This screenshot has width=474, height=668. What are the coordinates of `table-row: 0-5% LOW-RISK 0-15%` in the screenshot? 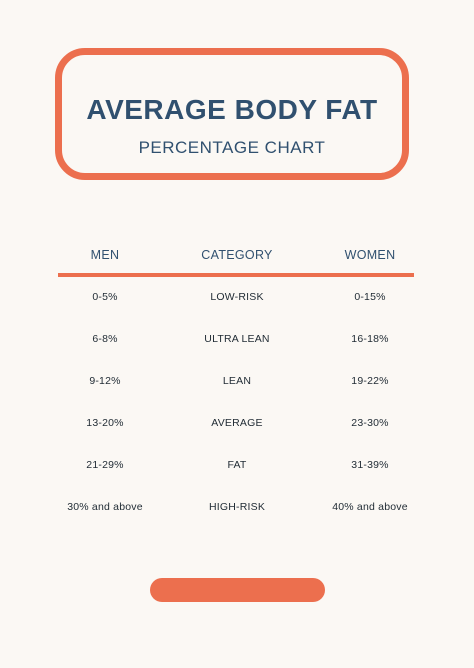 It's located at (236, 312).